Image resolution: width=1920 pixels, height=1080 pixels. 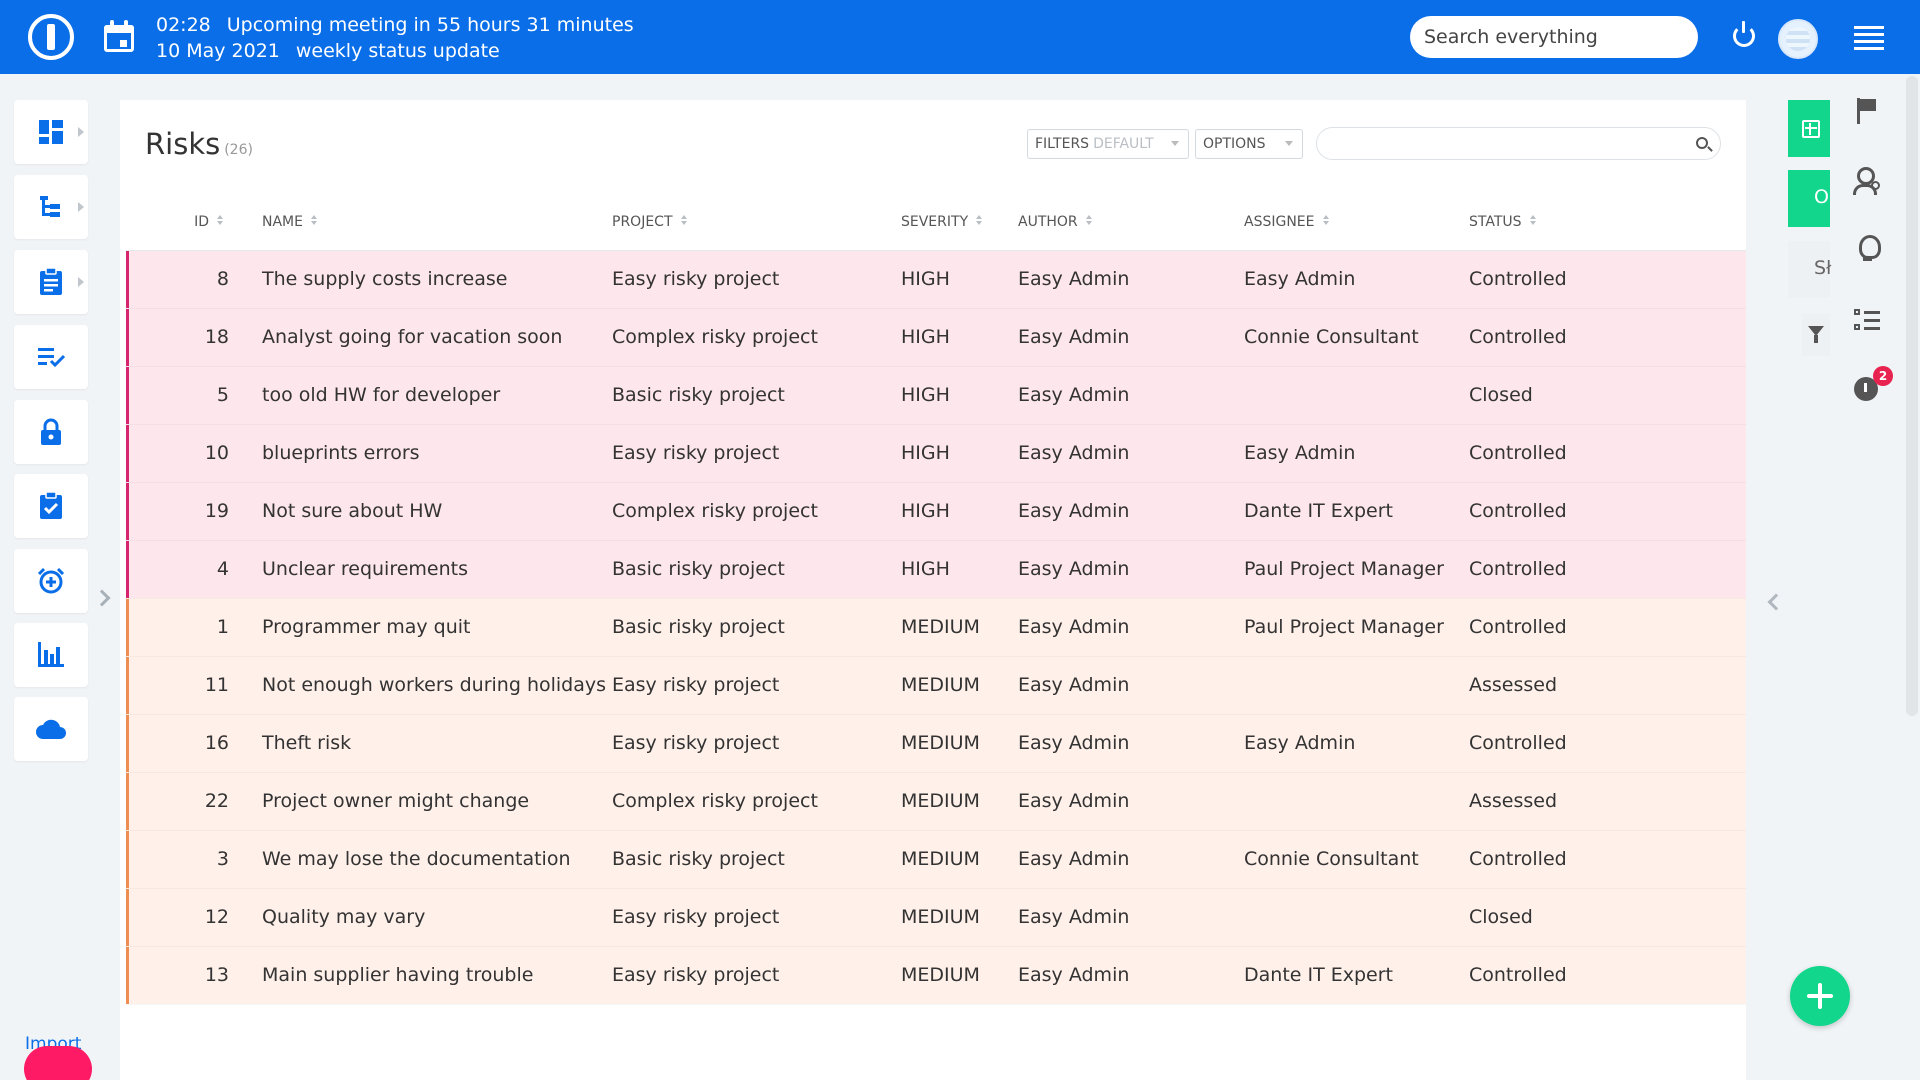 I want to click on global-search-input: Search everything, so click(x=1554, y=37).